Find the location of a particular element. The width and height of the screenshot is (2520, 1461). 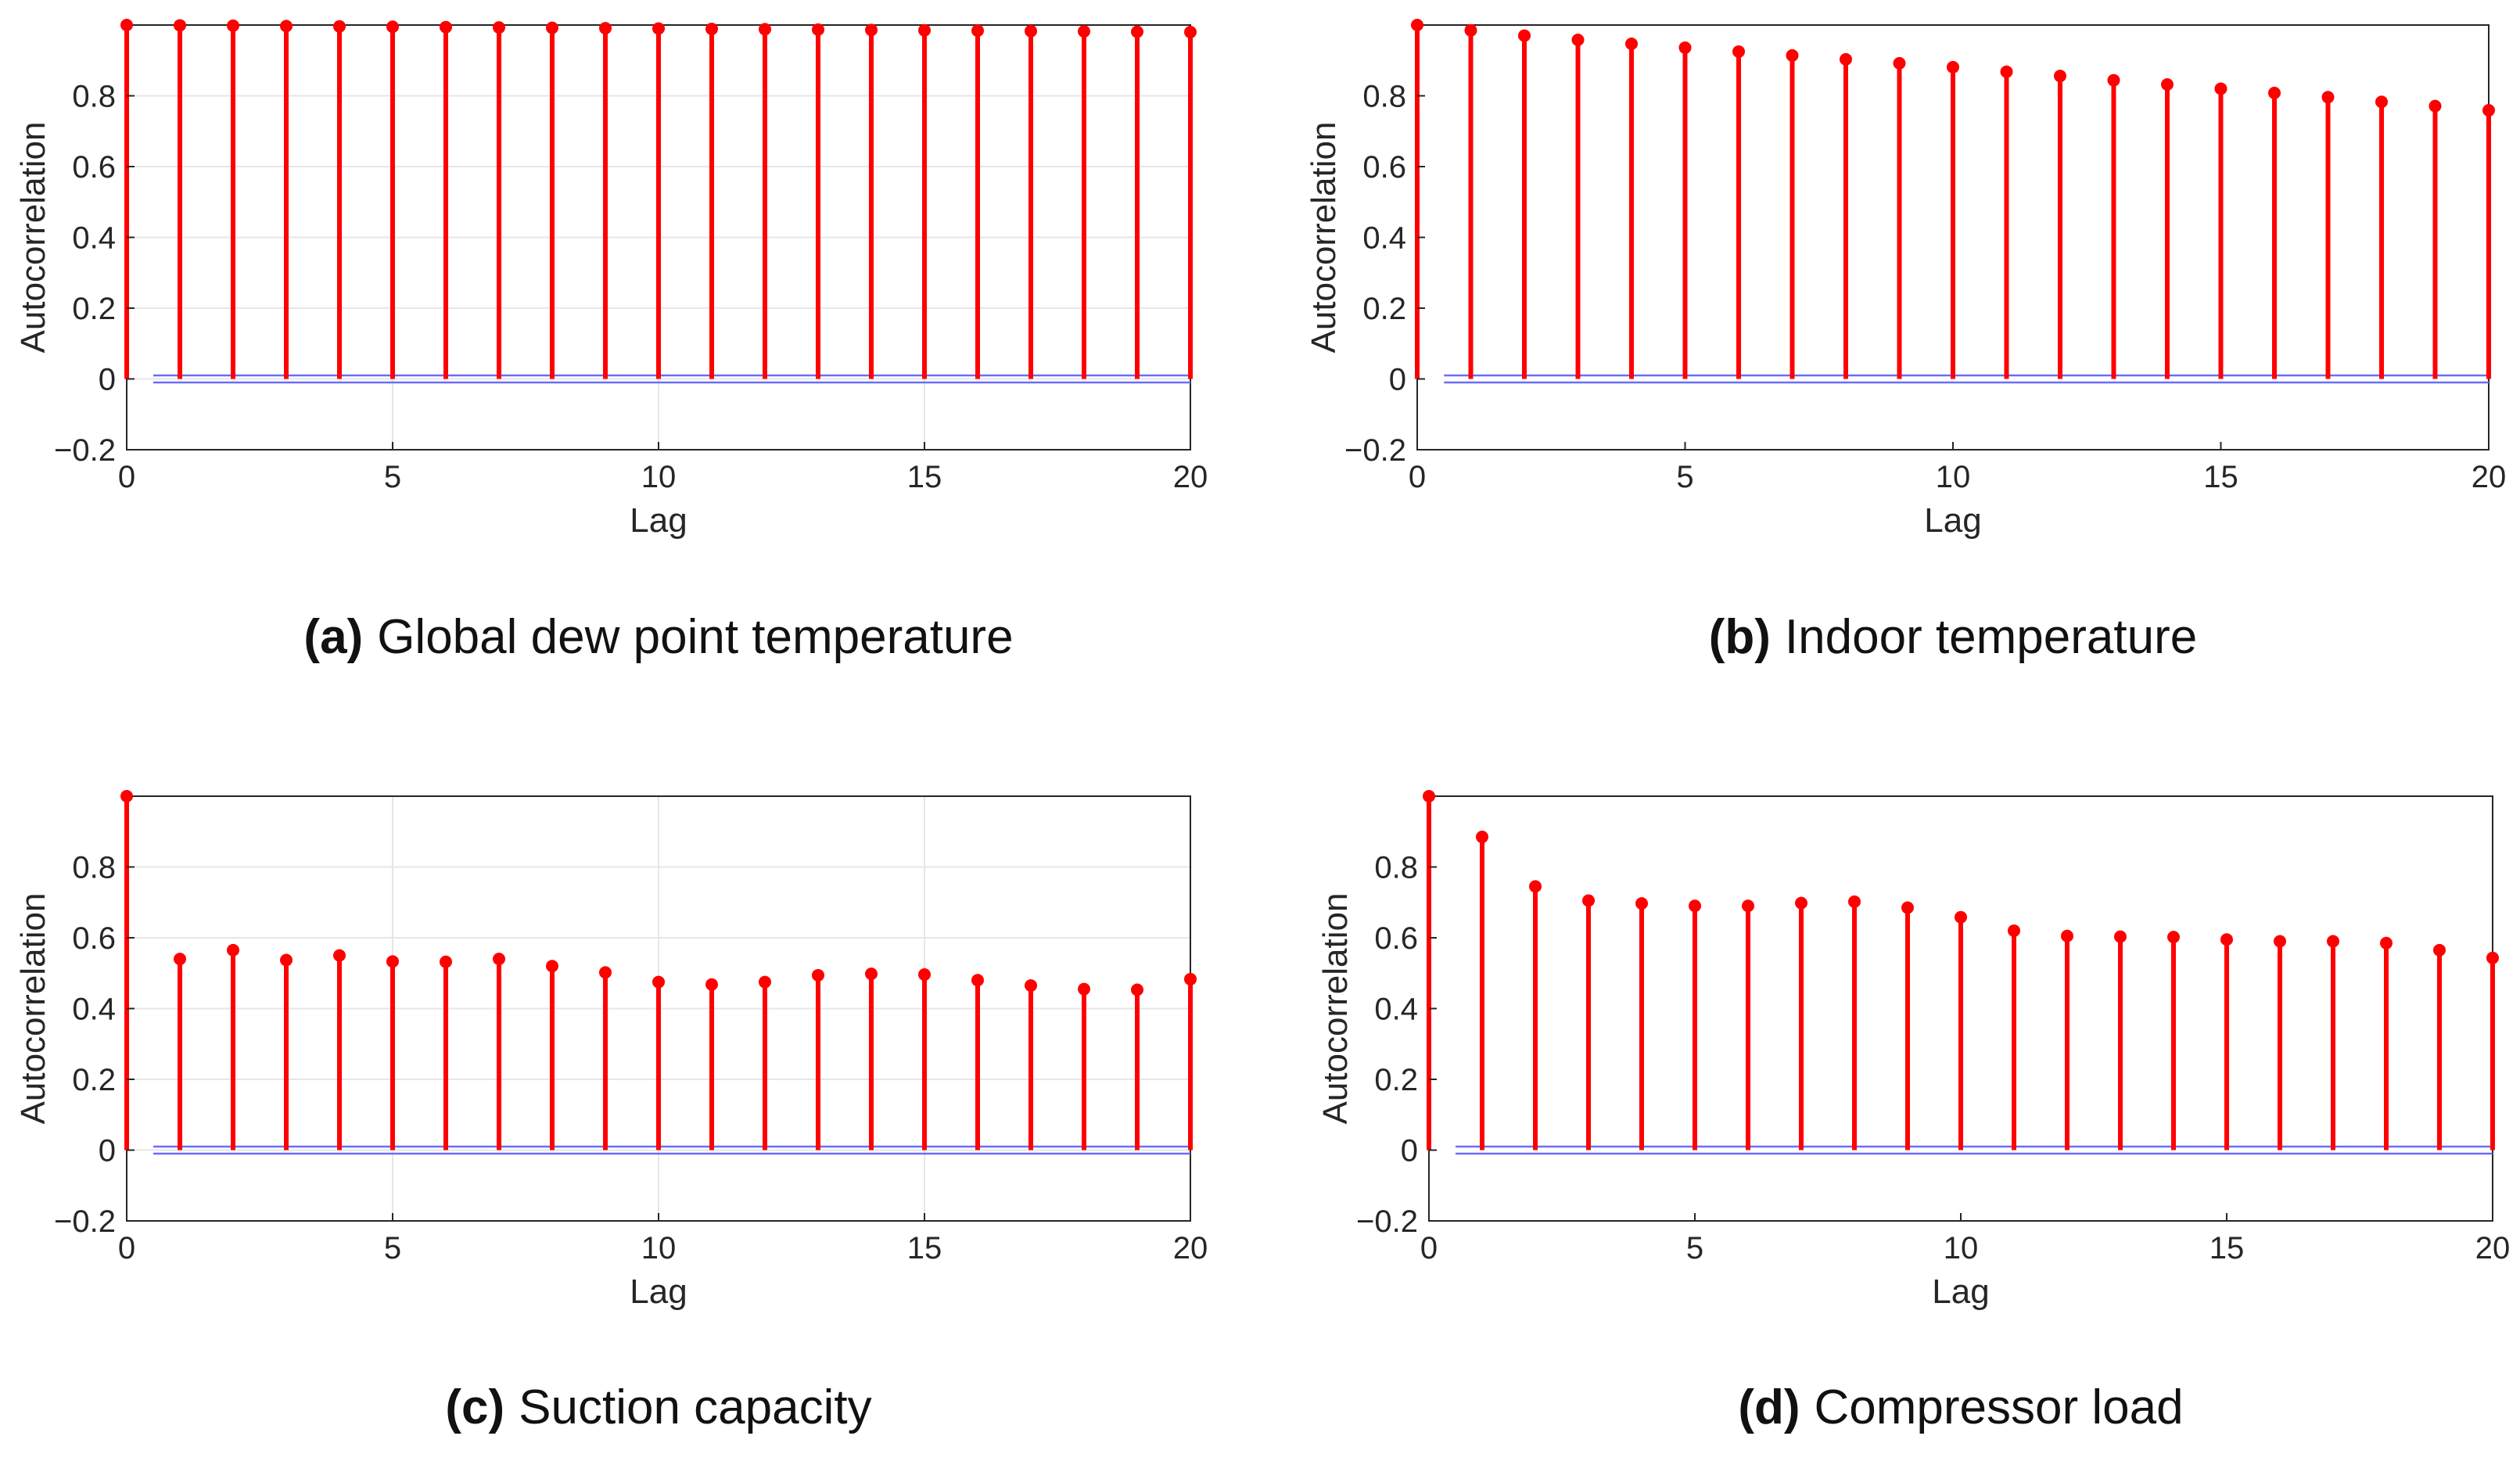

caption-letter: (d) is located at coordinates (1769, 1407).